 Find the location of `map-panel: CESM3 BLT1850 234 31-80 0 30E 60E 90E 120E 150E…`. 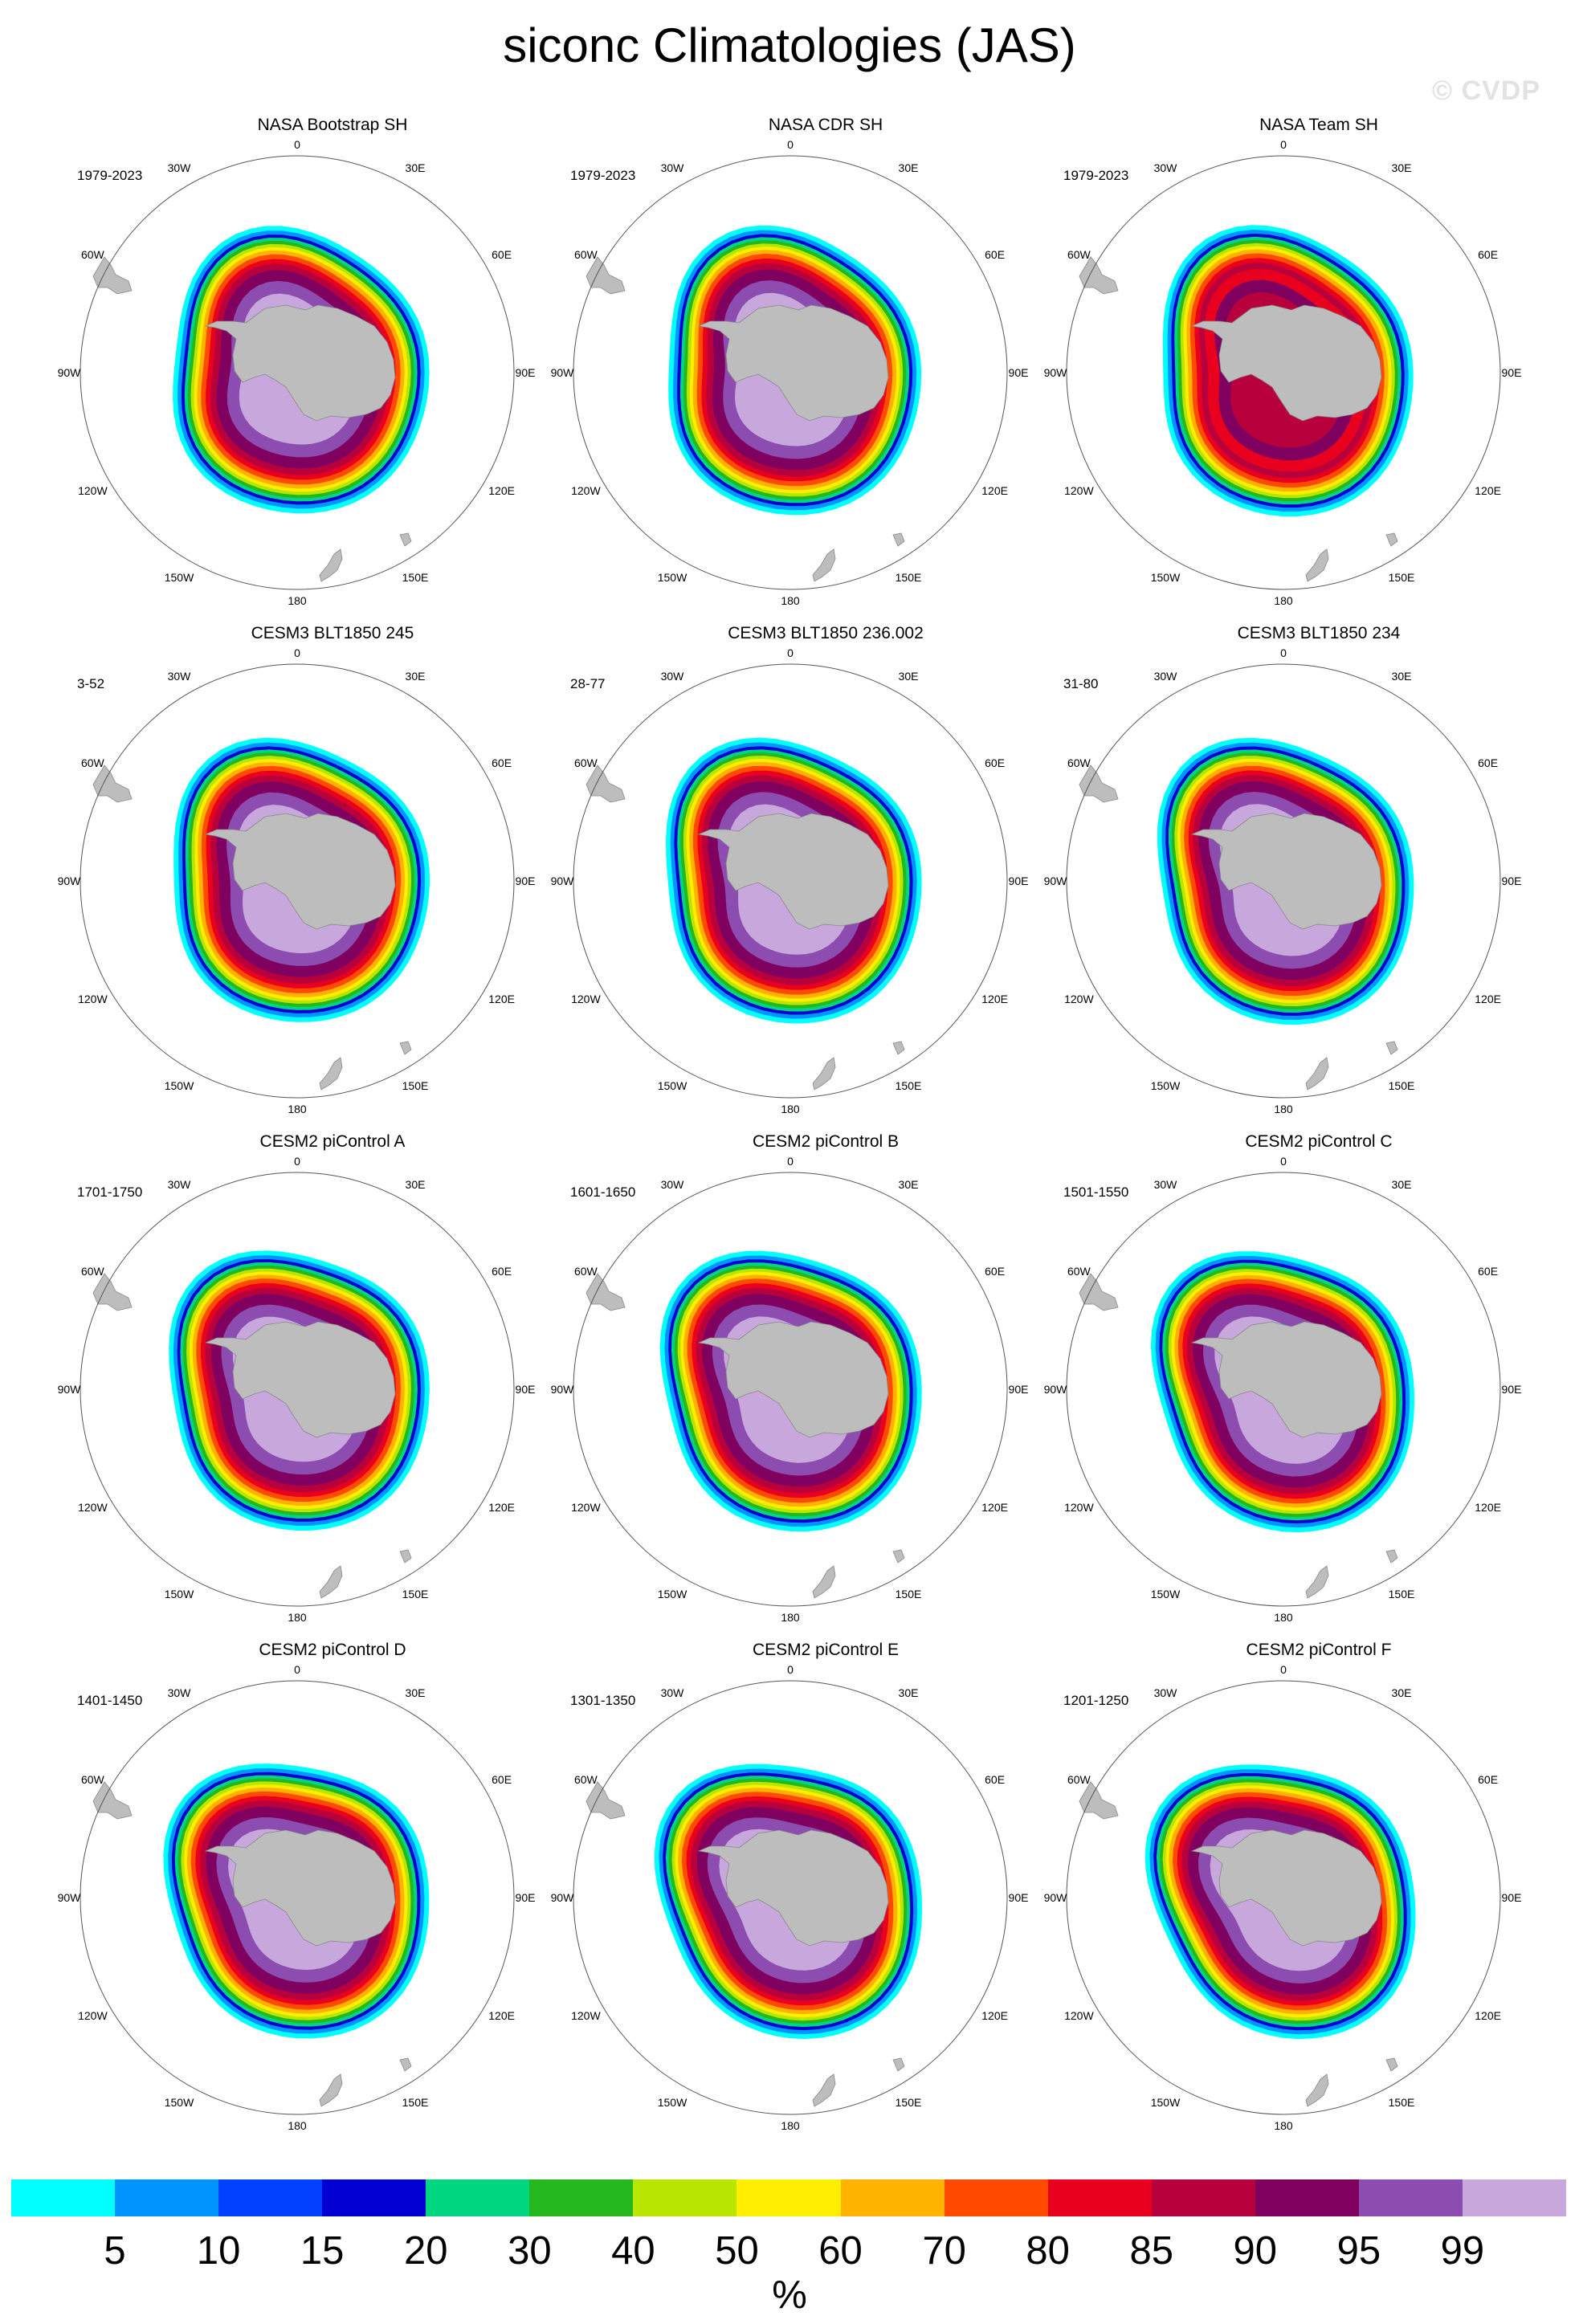

map-panel: CESM3 BLT1850 234 31-80 0 30E 60E 90E 120E 150E… is located at coordinates (1310, 878).